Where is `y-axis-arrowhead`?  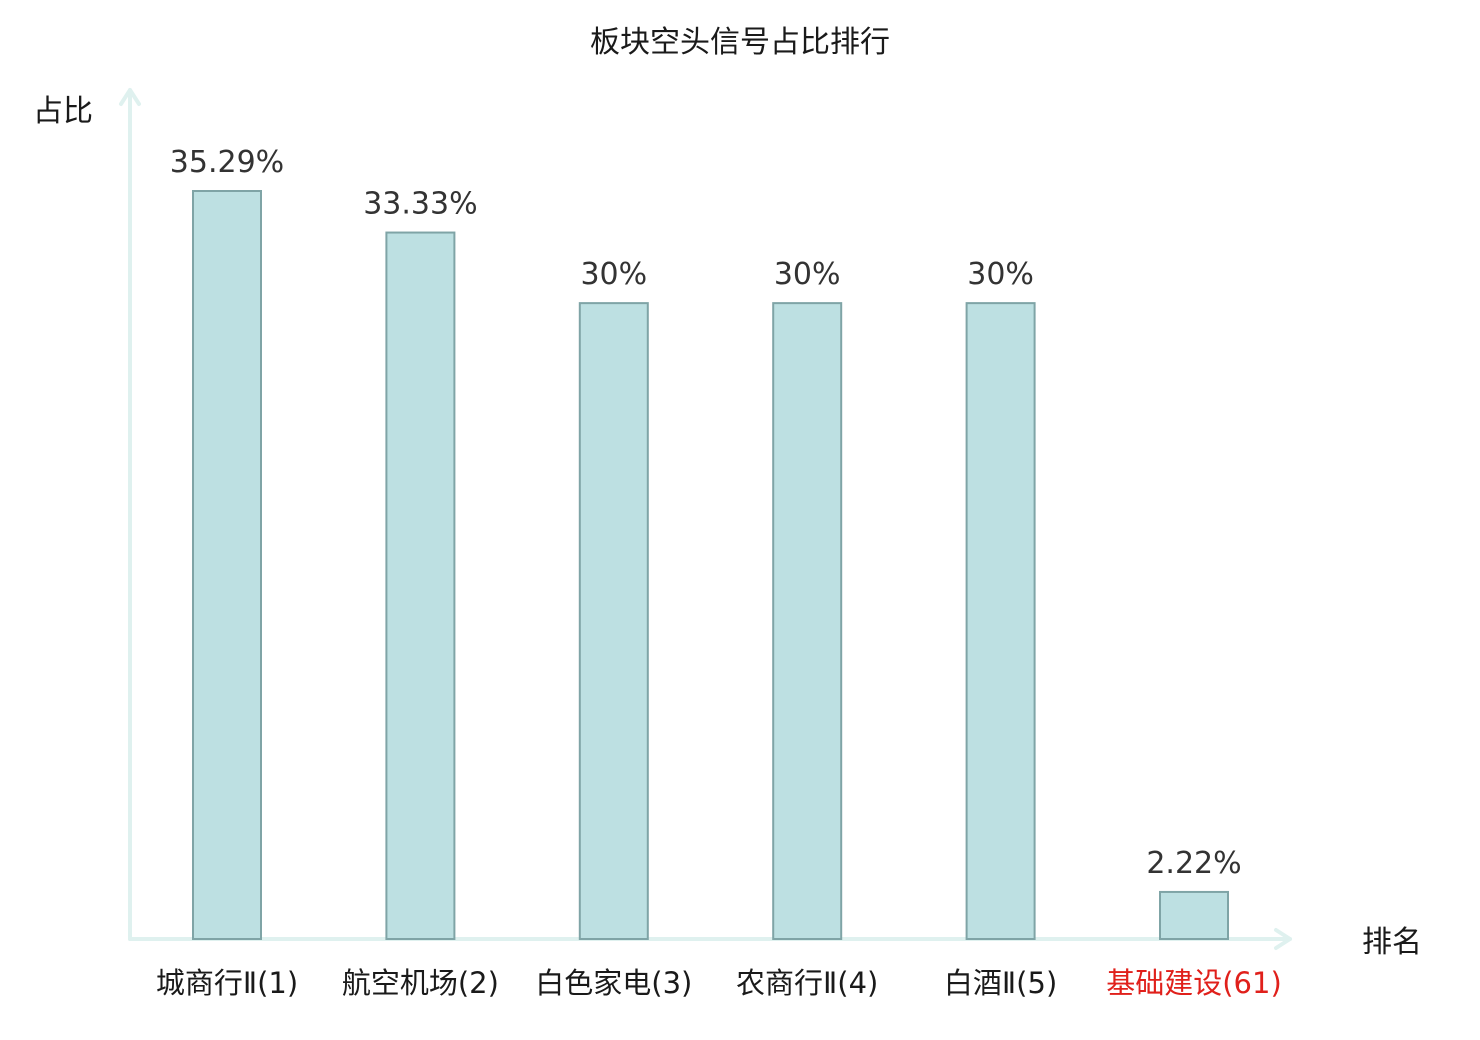 y-axis-arrowhead is located at coordinates (130, 97).